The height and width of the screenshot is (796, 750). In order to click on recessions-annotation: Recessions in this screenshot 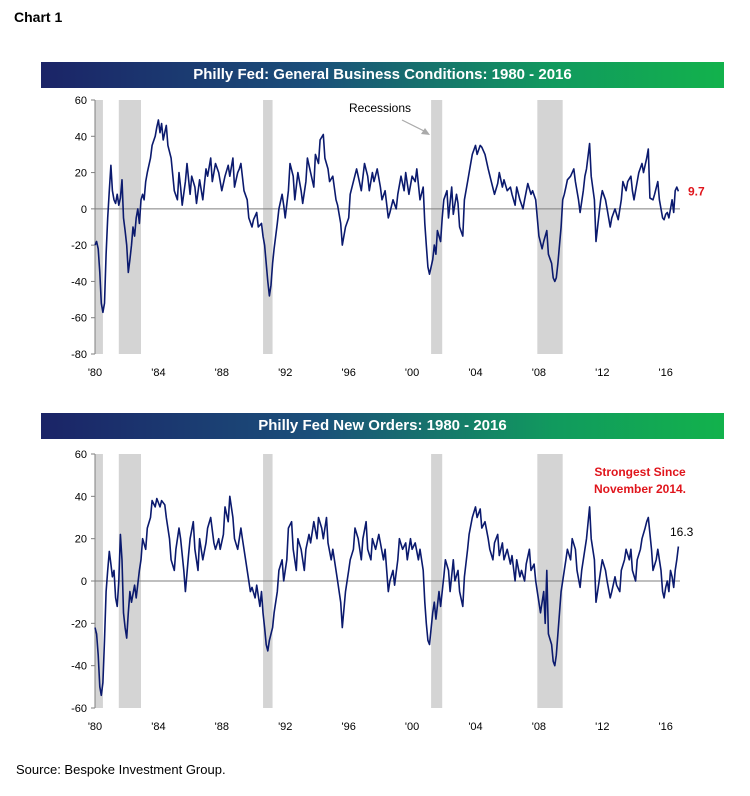, I will do `click(380, 108)`.